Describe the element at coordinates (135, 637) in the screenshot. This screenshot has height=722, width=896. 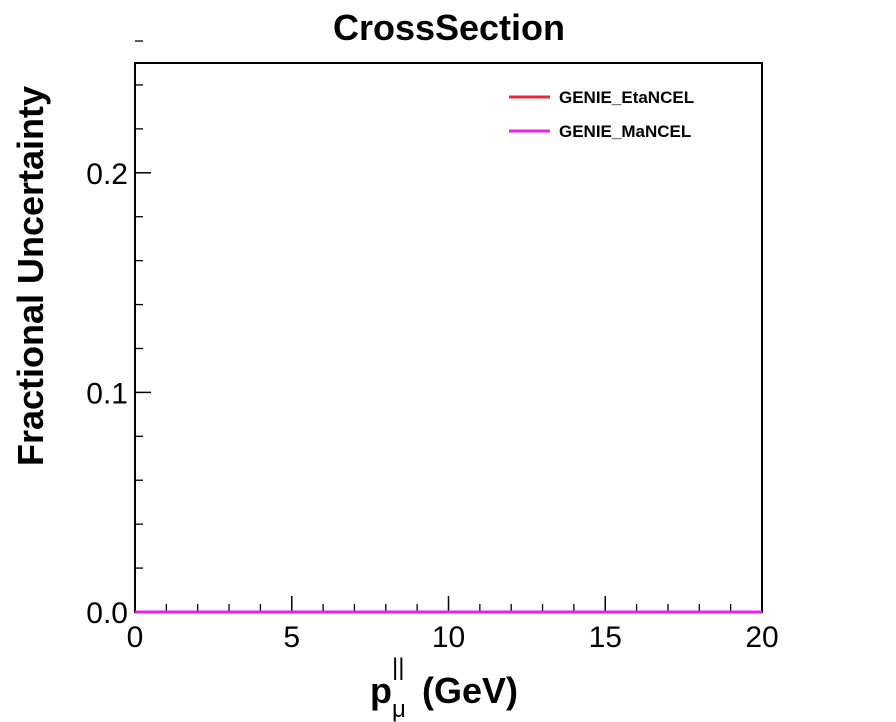
I see `x-tick-label: 0` at that location.